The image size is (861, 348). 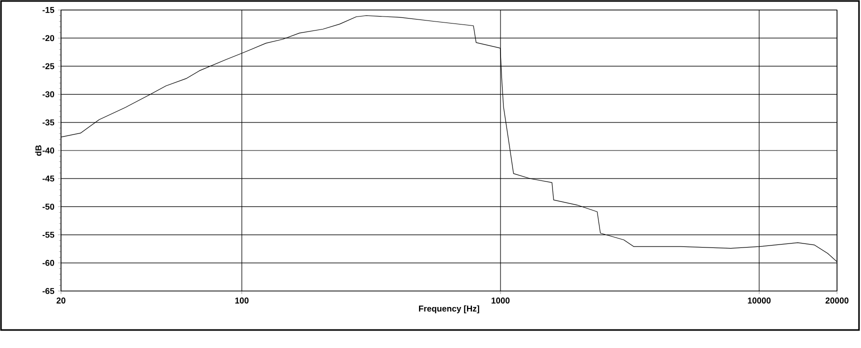 What do you see at coordinates (48, 263) in the screenshot?
I see `y-tick-label: -60` at bounding box center [48, 263].